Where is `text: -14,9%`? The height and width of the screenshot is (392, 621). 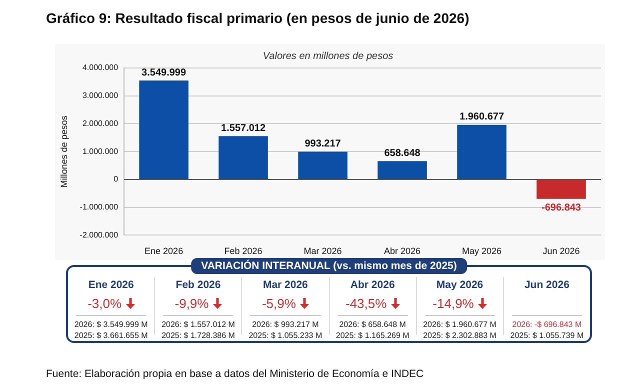 text: -14,9% is located at coordinates (453, 303).